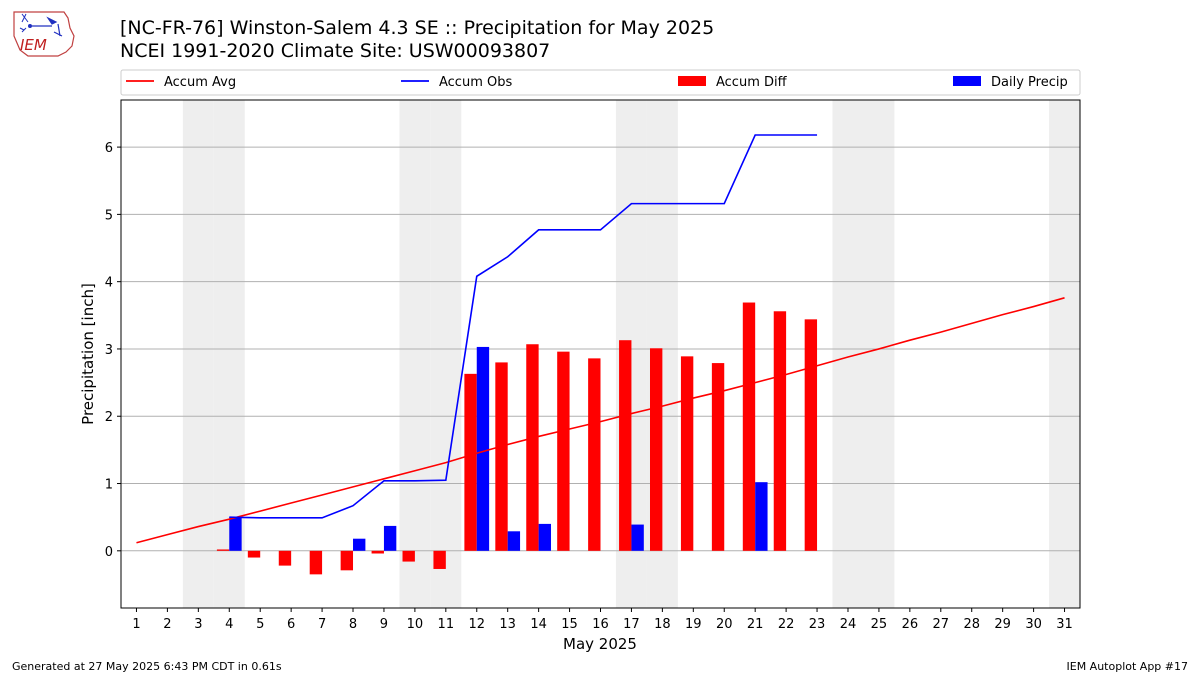 This screenshot has width=1200, height=675. What do you see at coordinates (538, 624) in the screenshot?
I see `x-tick-label: 14` at bounding box center [538, 624].